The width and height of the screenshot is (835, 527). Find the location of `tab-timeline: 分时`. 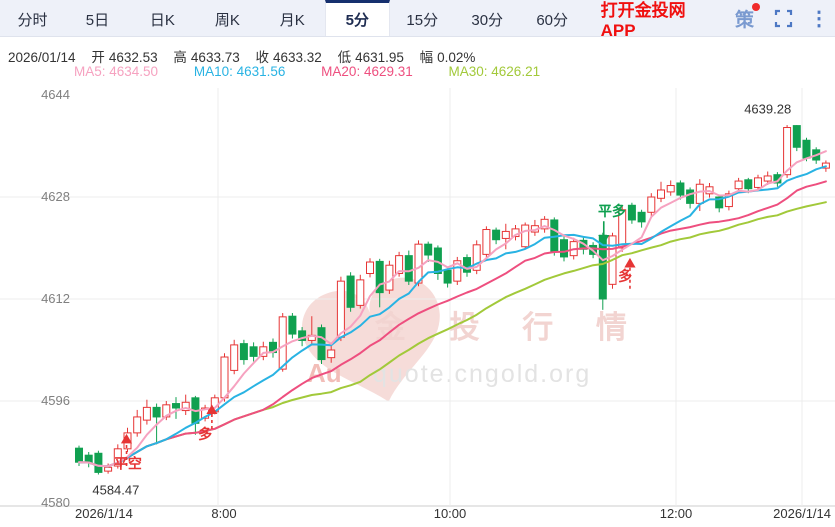

tab-timeline: 分时 is located at coordinates (32, 20).